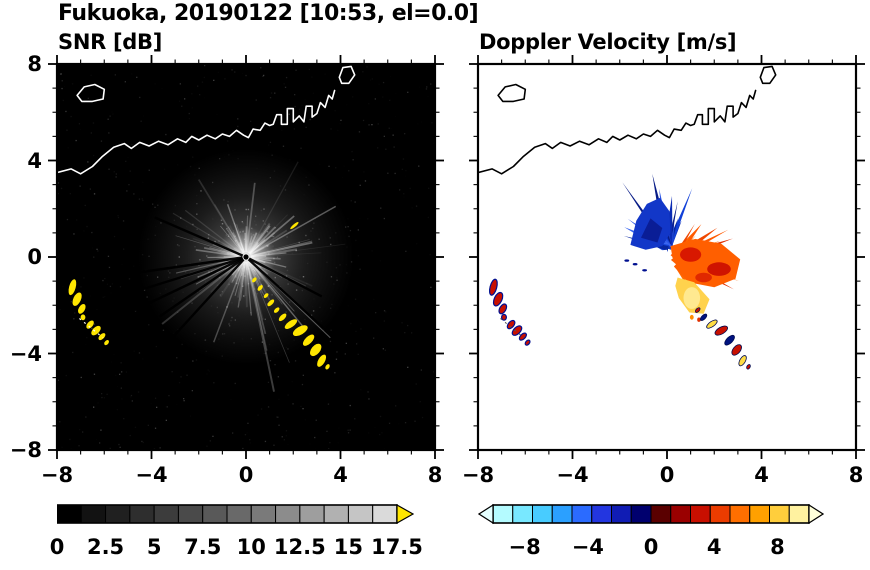  Describe the element at coordinates (299, 547) in the screenshot. I see `snr-colorbar-tick-label: 12.5` at that location.